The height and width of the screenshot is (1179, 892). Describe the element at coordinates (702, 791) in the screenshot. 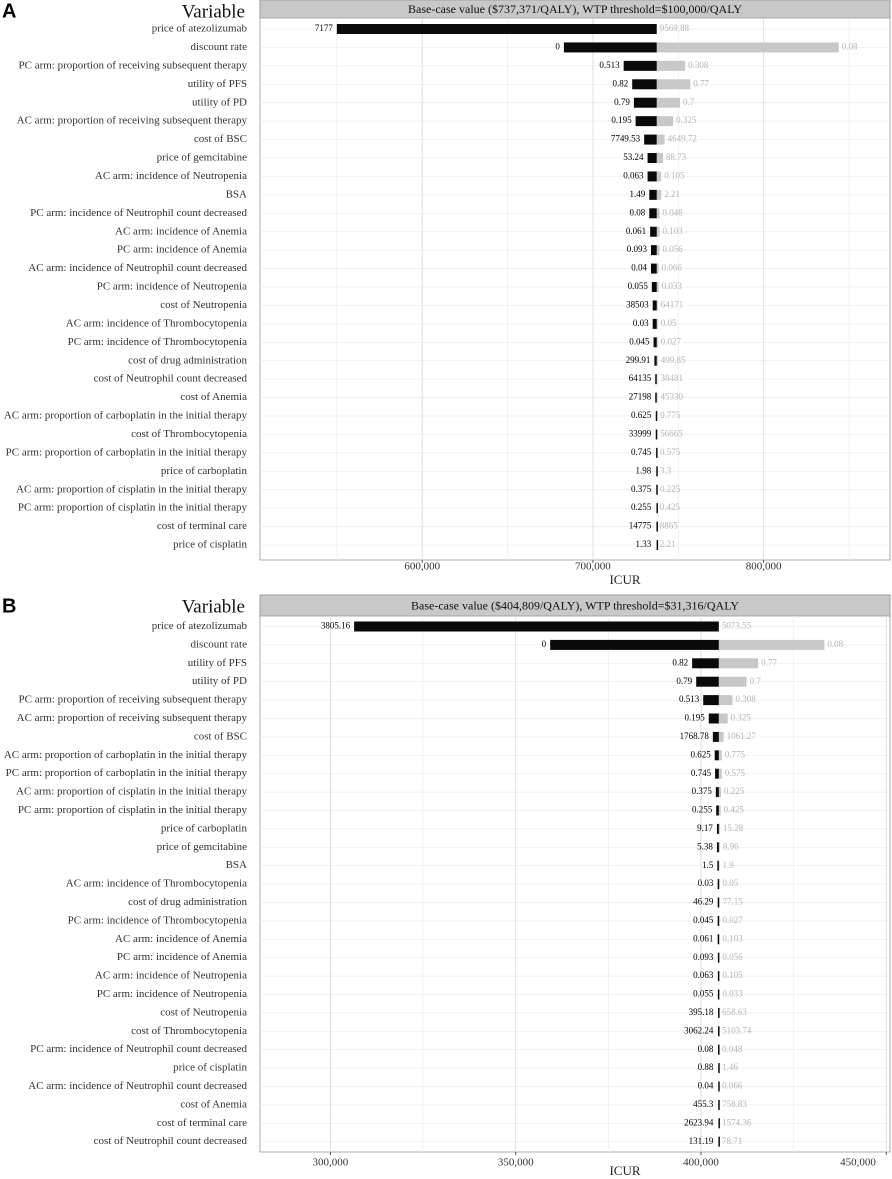

I see `low-value-label: 0.375` at that location.